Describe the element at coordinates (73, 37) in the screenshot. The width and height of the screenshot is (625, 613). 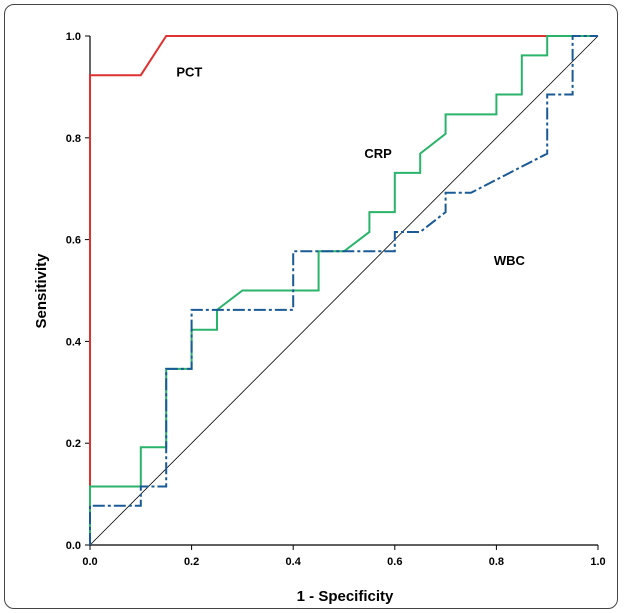
I see `y-tick-label: 1.0` at that location.